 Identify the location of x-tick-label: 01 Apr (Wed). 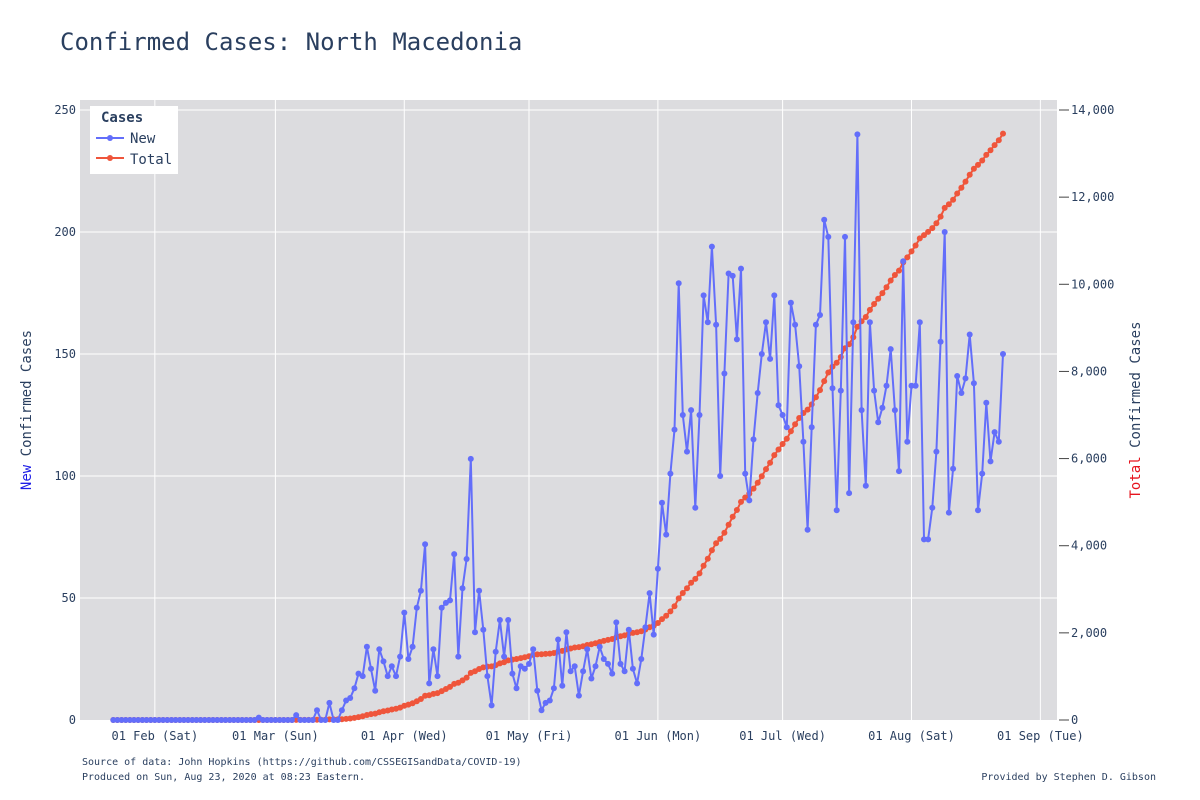
(404, 736).